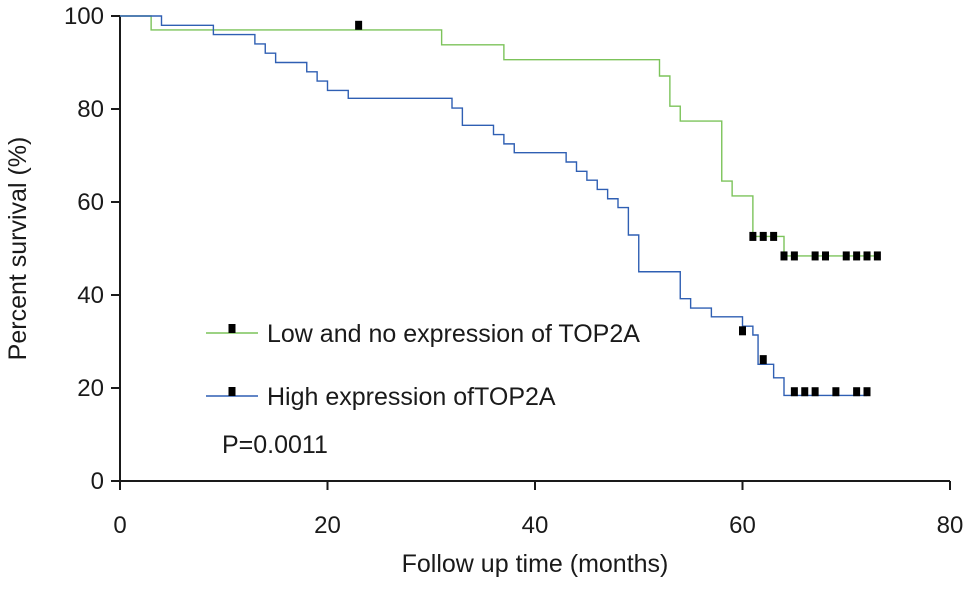 This screenshot has width=968, height=589. What do you see at coordinates (411, 397) in the screenshot?
I see `legend-label: High expression ofTOP2A` at bounding box center [411, 397].